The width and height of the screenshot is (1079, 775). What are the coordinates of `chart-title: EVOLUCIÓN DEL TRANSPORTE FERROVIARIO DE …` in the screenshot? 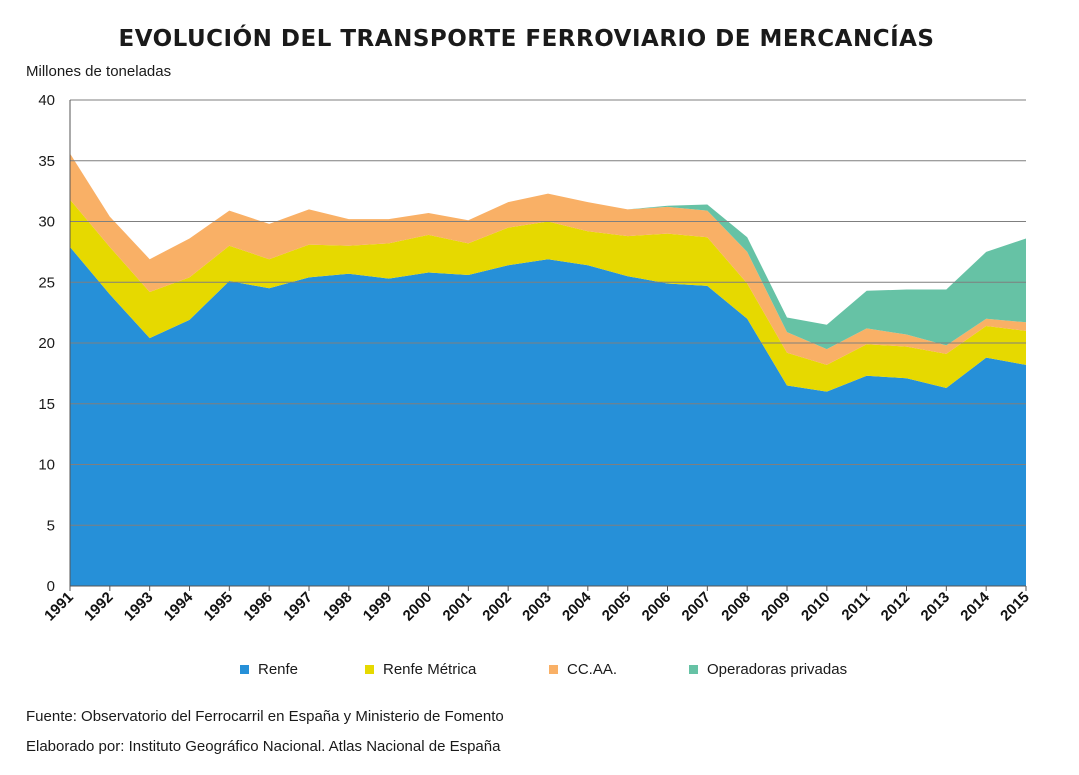 It's located at (526, 39).